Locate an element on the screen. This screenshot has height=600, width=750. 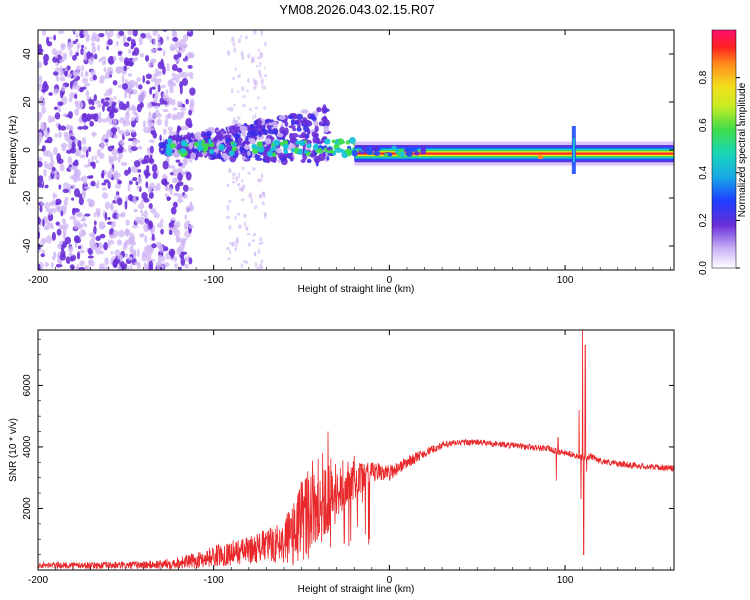
snr-xtick-label: -200 is located at coordinates (38, 580).